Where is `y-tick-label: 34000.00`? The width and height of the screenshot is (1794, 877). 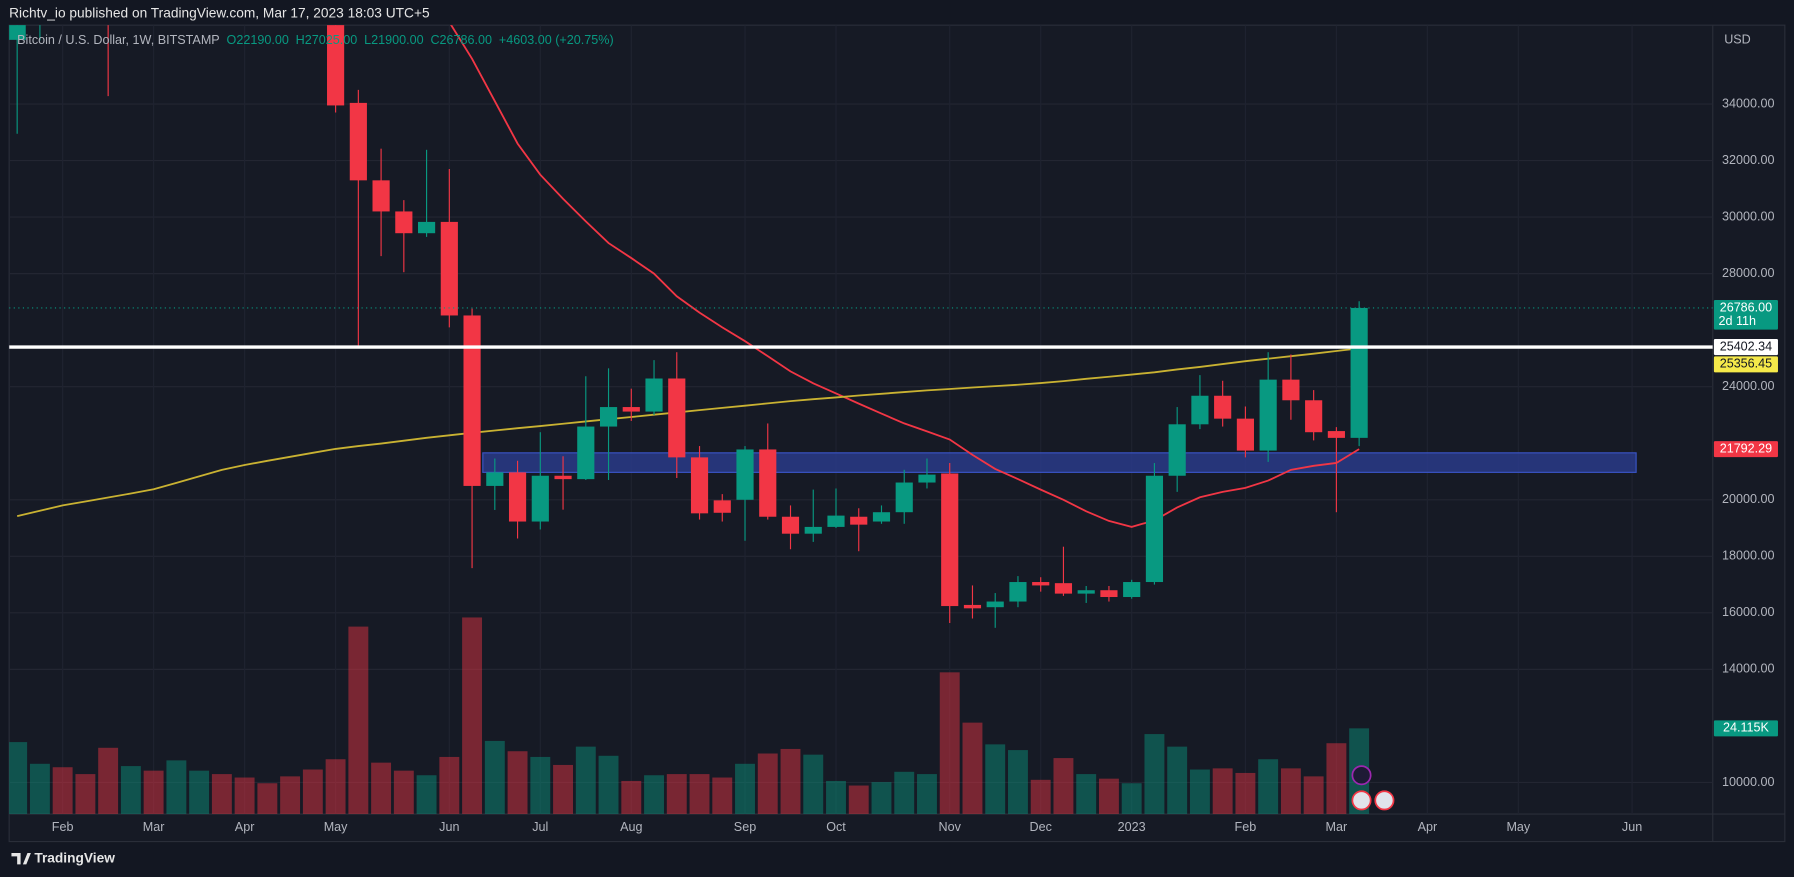
y-tick-label: 34000.00 is located at coordinates (1748, 103).